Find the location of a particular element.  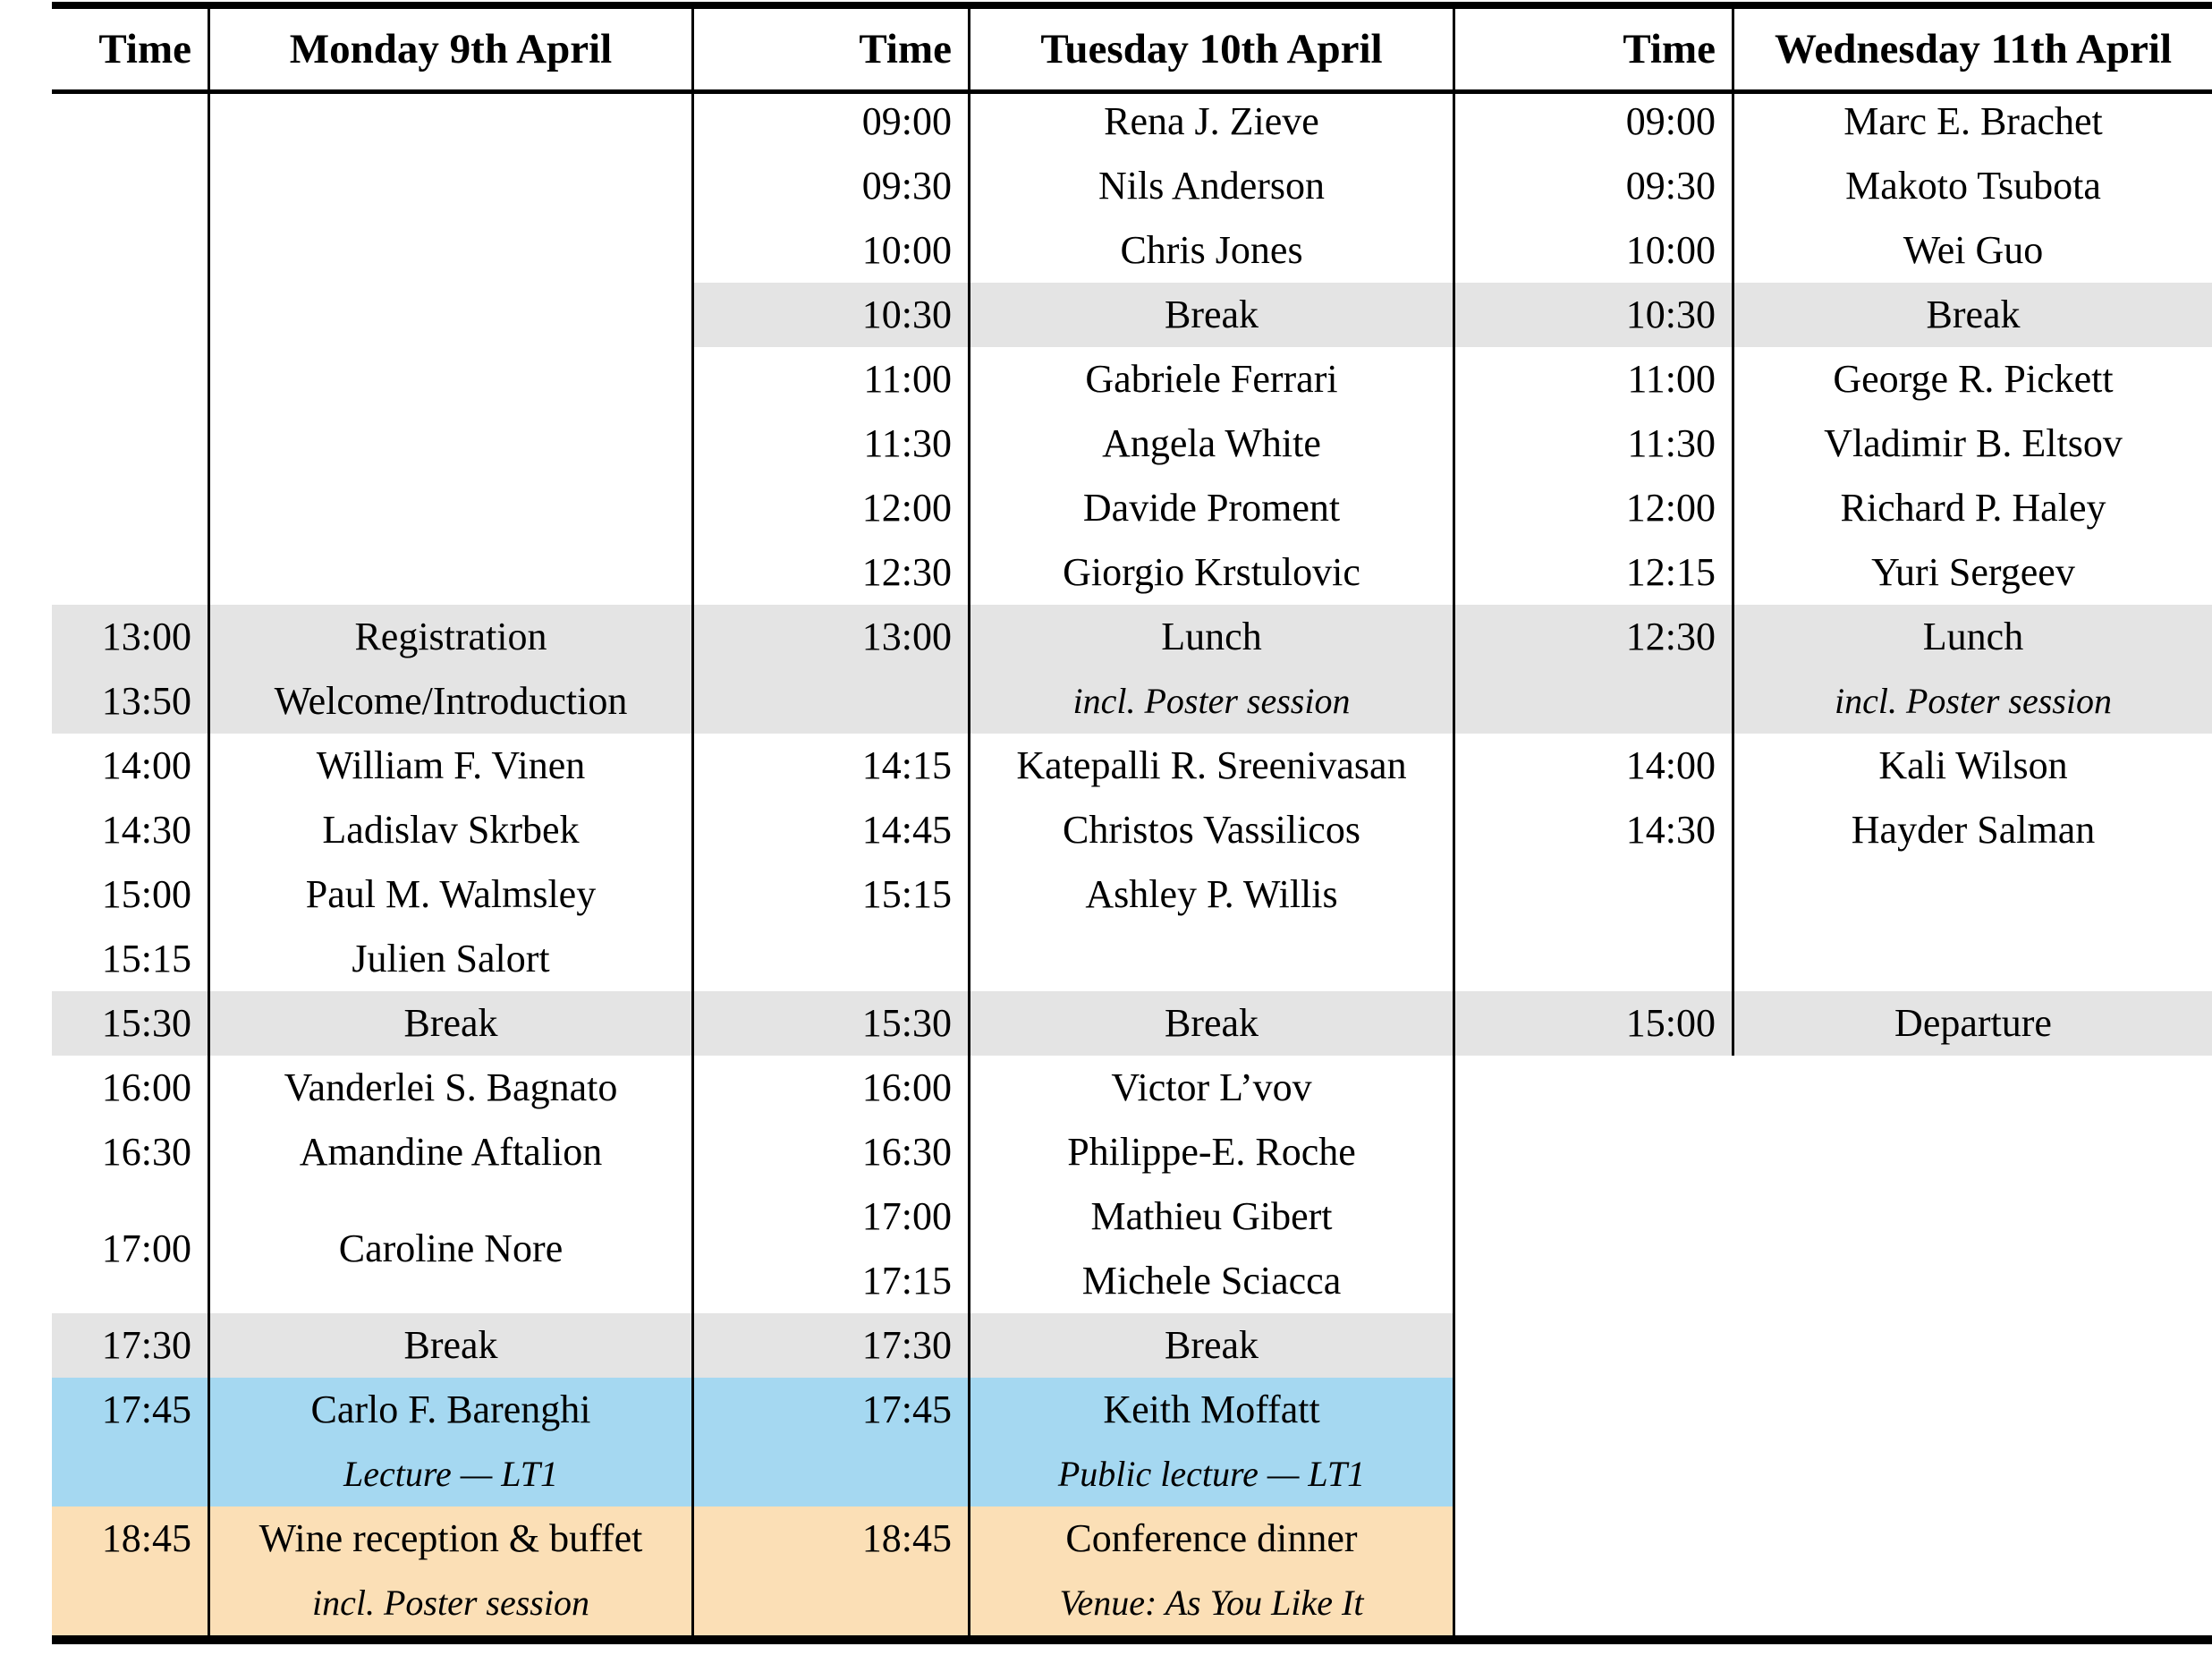

event-label: Victor L’vov is located at coordinates (1212, 1087).